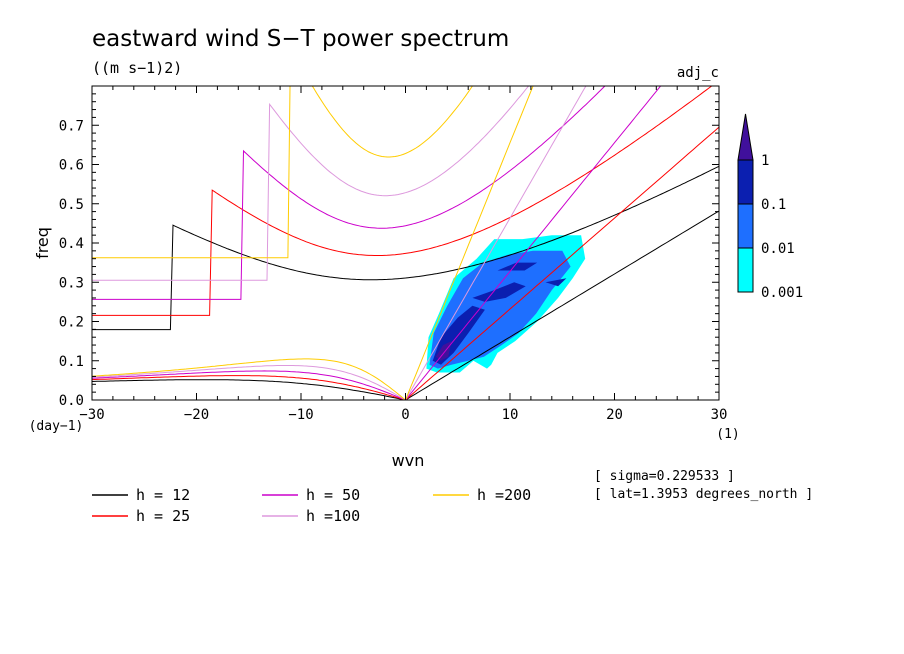  What do you see at coordinates (71, 283) in the screenshot?
I see `y-tick-label: 0.3` at bounding box center [71, 283].